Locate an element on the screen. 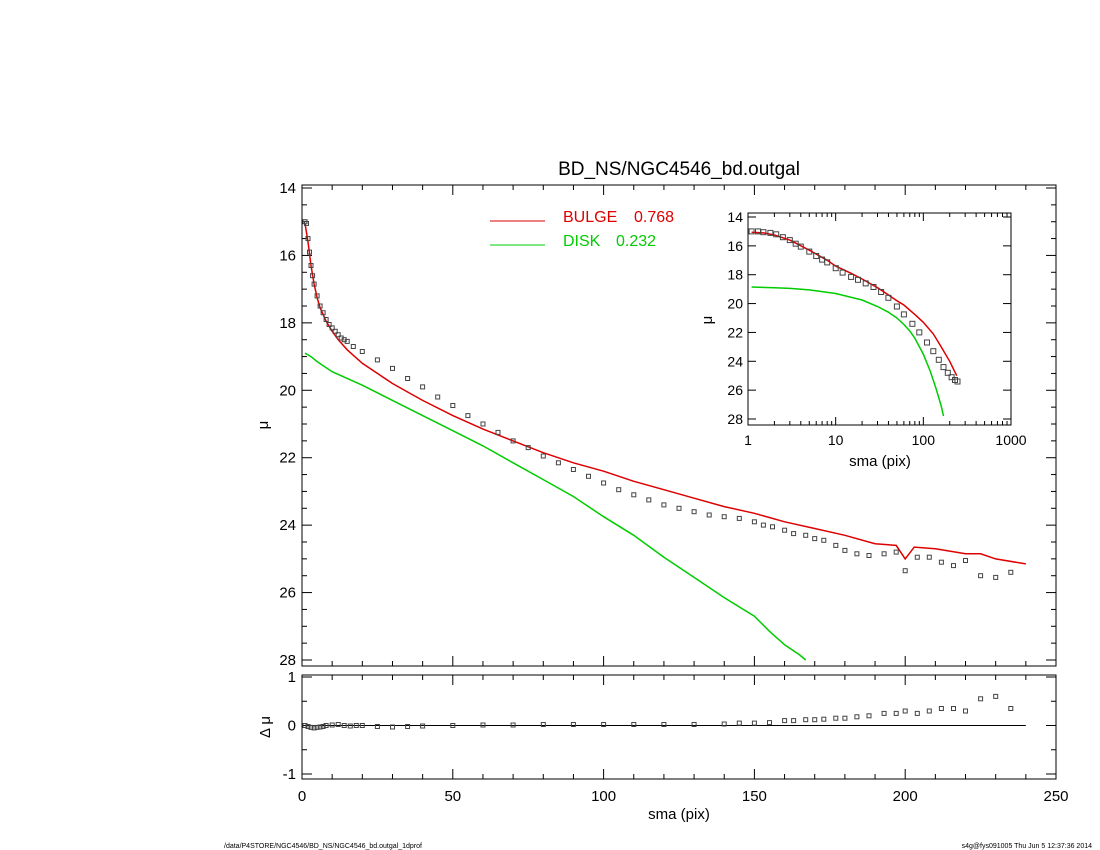  inset-y-axis-label: μ is located at coordinates (707, 320).